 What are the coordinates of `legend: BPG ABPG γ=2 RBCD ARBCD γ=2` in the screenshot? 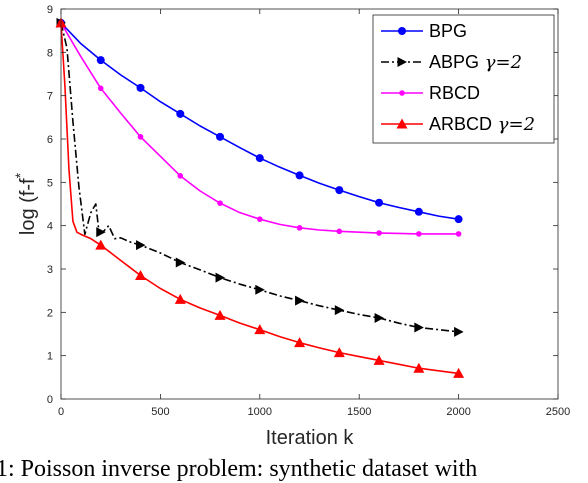 It's located at (463, 79).